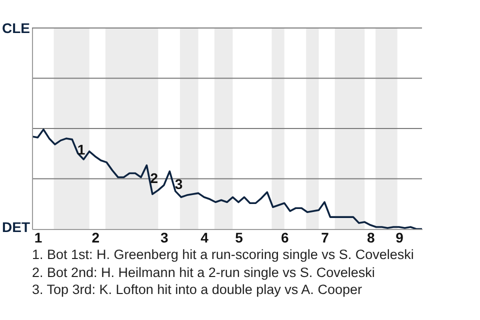  Describe the element at coordinates (239, 238) in the screenshot. I see `x-tick-label: 5` at that location.